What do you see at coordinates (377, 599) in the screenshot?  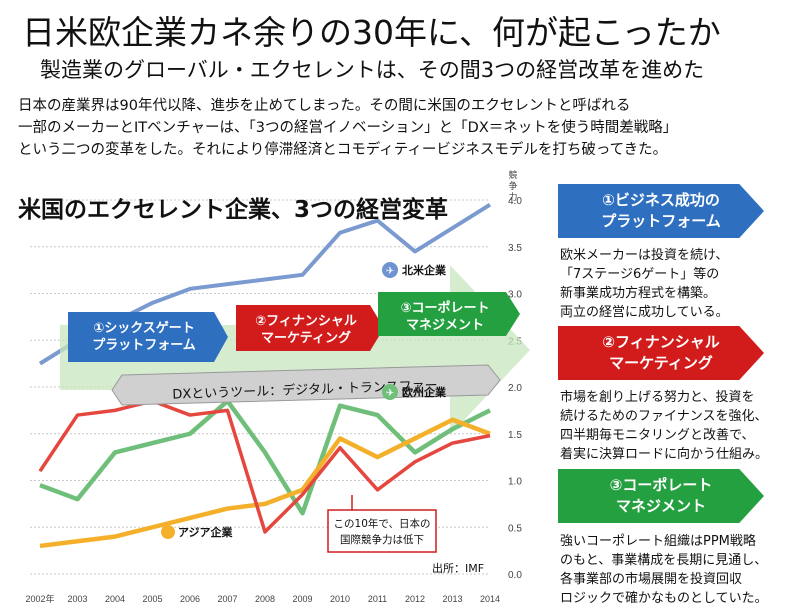 I see `x-tick-label: 2011` at bounding box center [377, 599].